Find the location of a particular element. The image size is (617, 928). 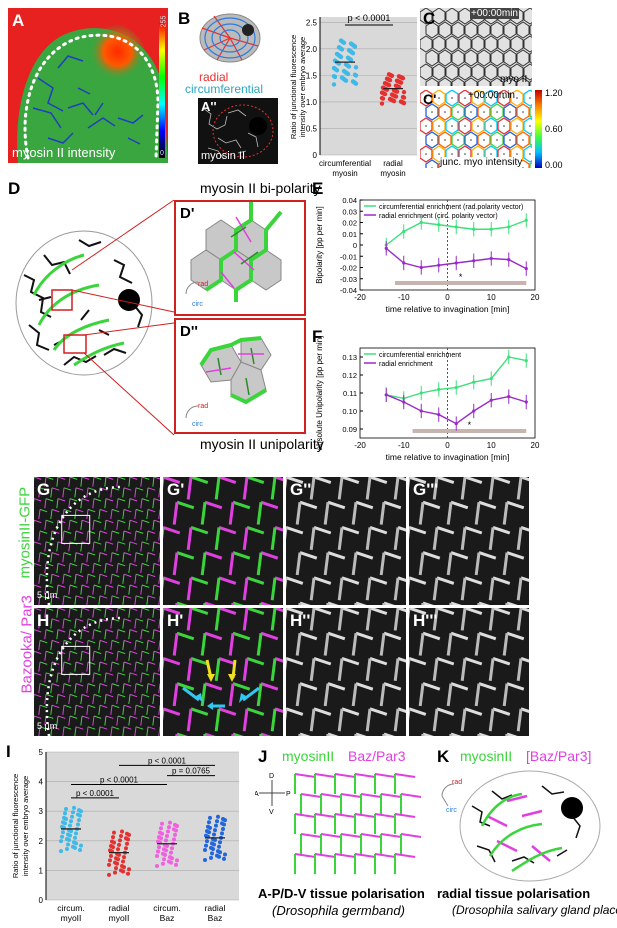

panel-h-label: H is located at coordinates (43, 620).